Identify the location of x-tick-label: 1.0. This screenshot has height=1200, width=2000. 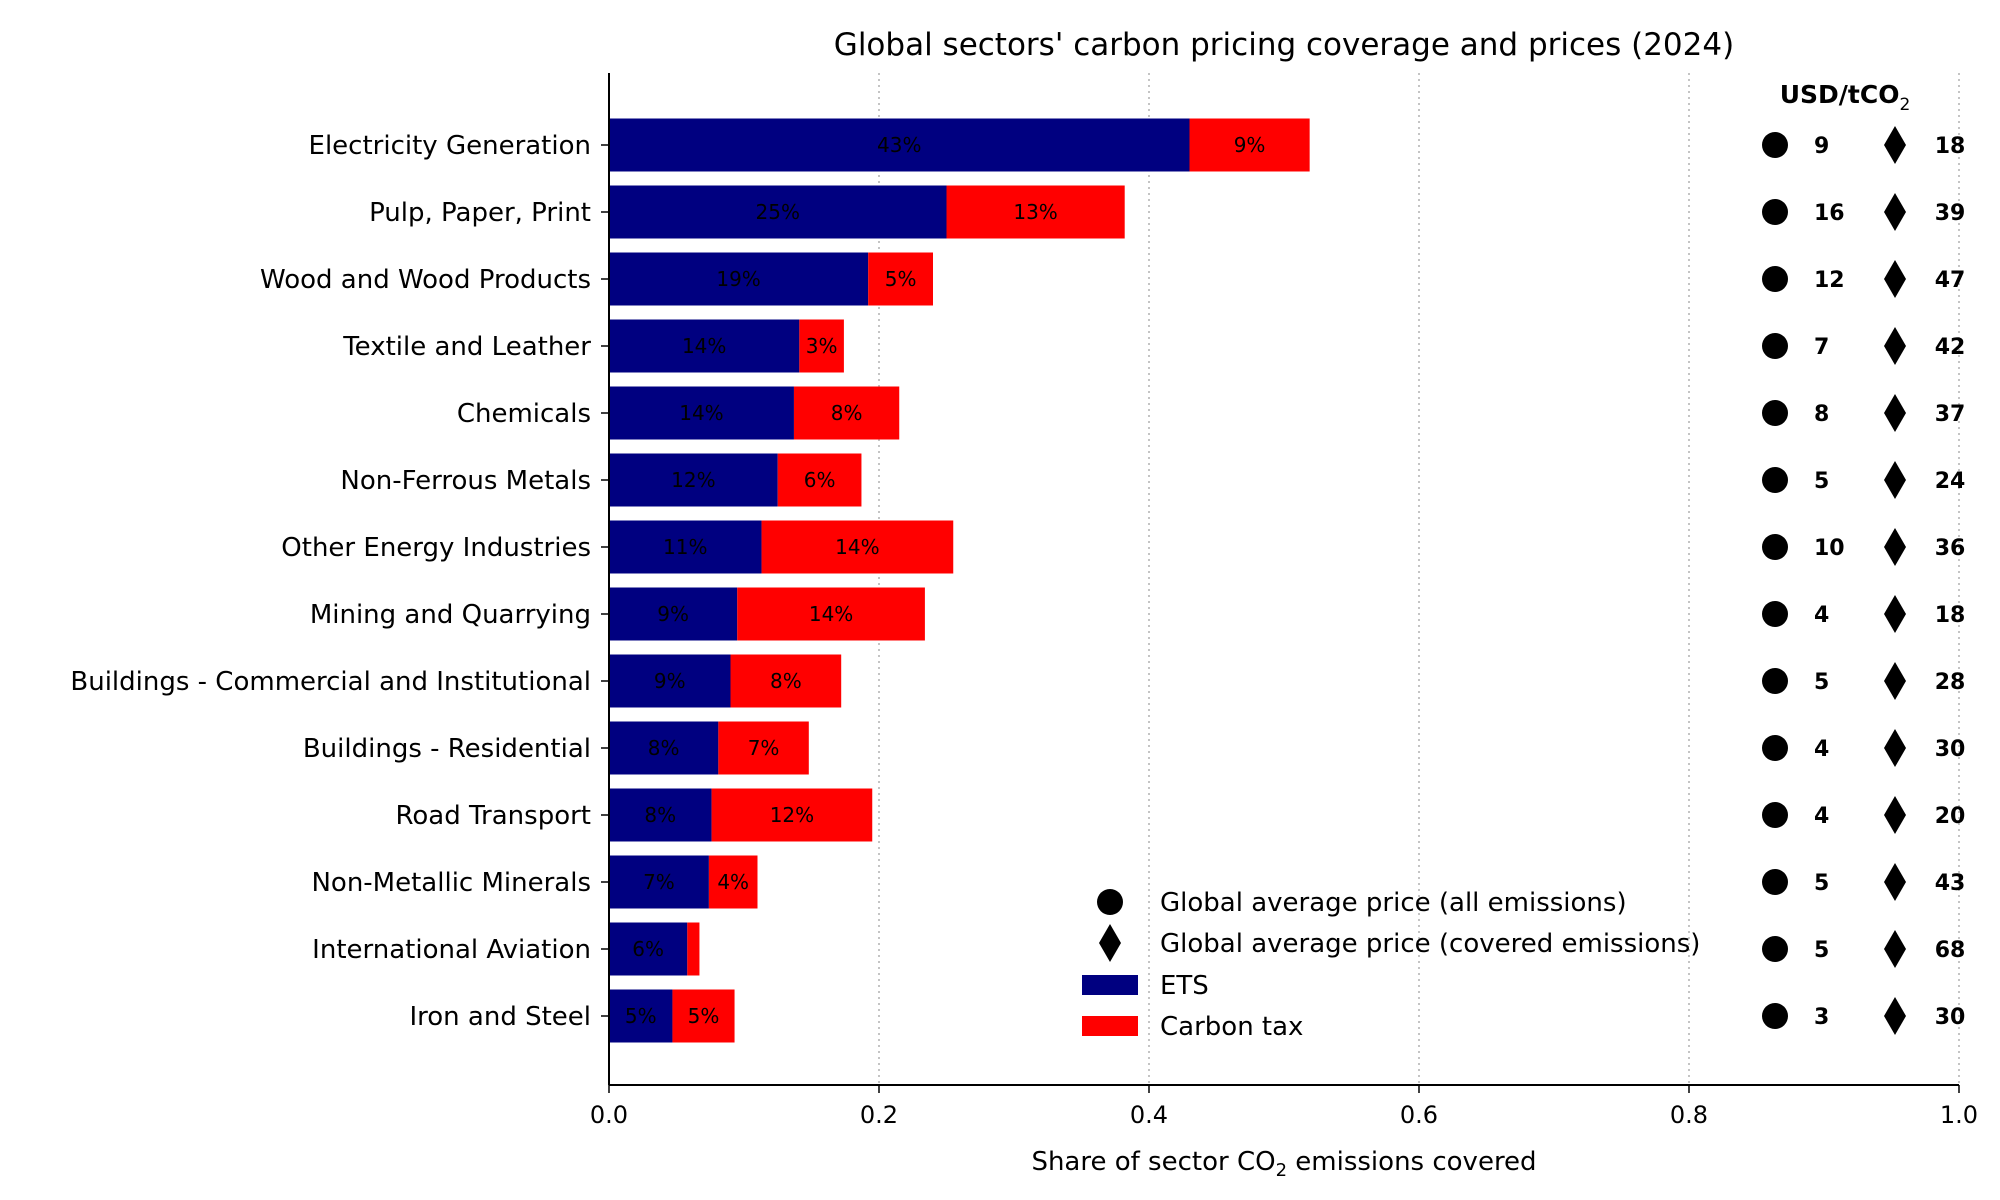
(1959, 1115).